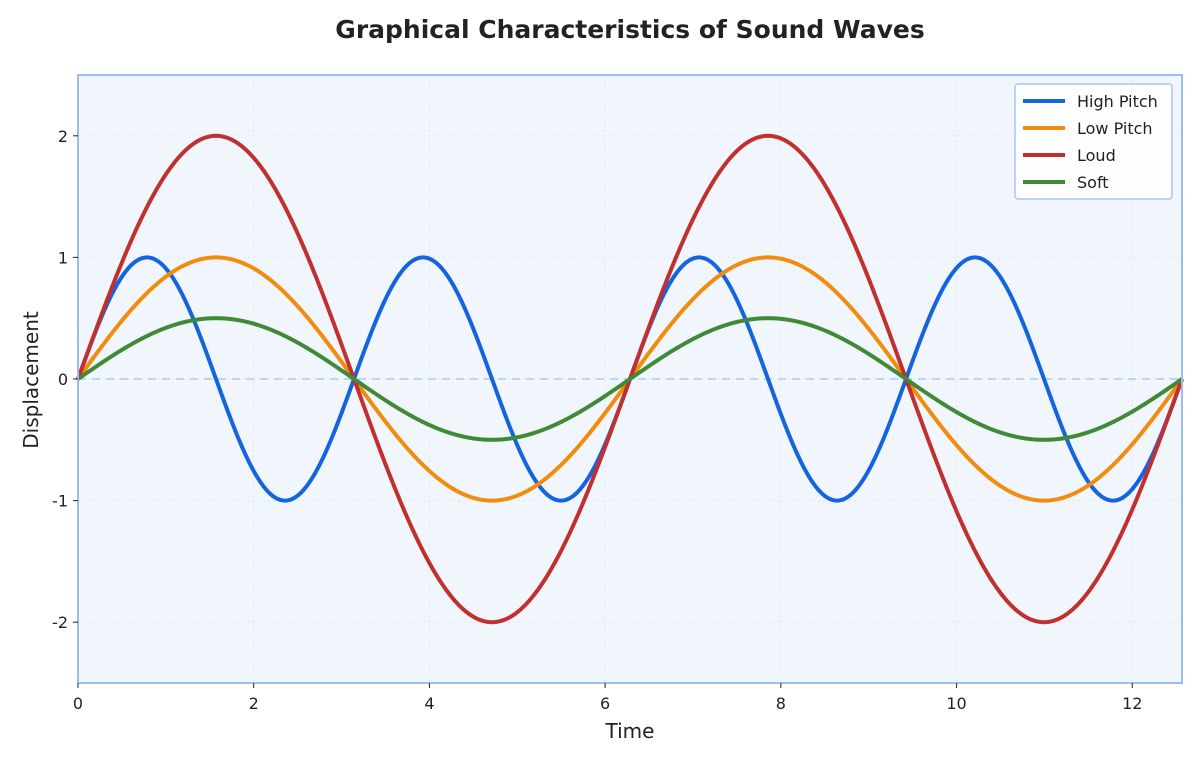 This screenshot has height=761, width=1200. Describe the element at coordinates (63, 136) in the screenshot. I see `y-tick-label: 2` at that location.